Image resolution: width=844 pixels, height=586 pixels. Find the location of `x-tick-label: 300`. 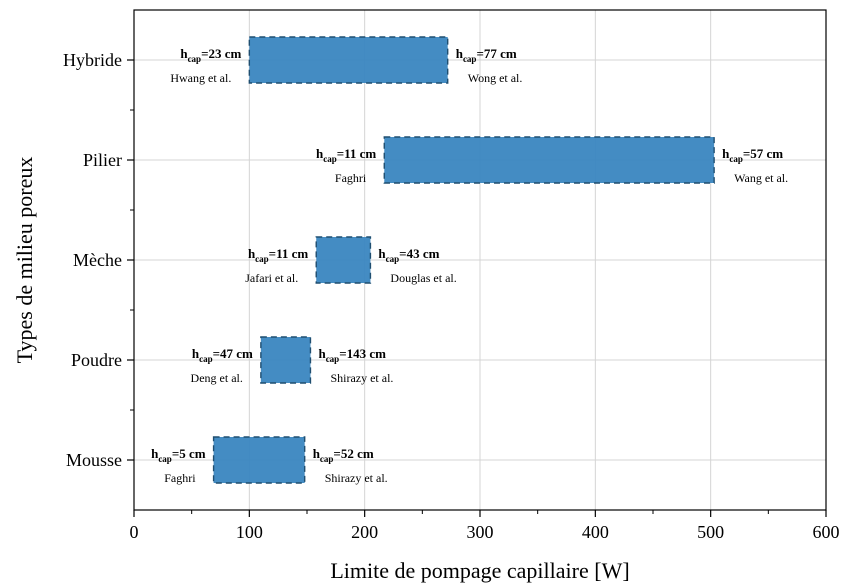

x-tick-label: 300 is located at coordinates (480, 532).